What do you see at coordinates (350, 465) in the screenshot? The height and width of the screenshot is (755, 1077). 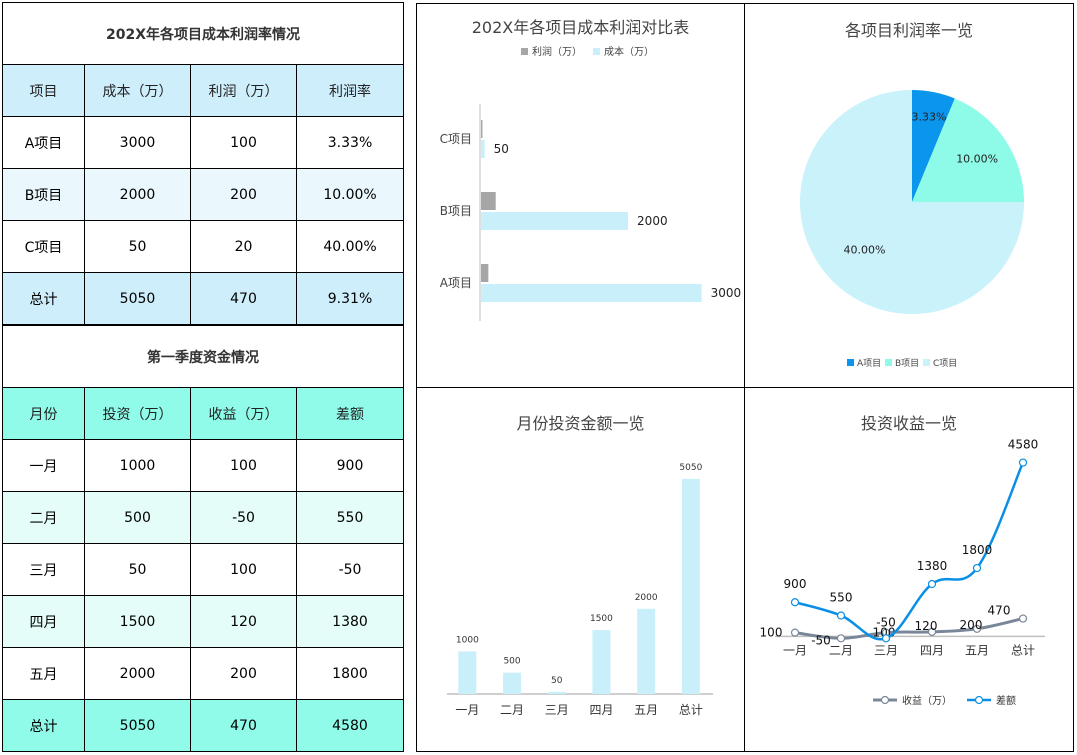 I see `table-cell: 900` at bounding box center [350, 465].